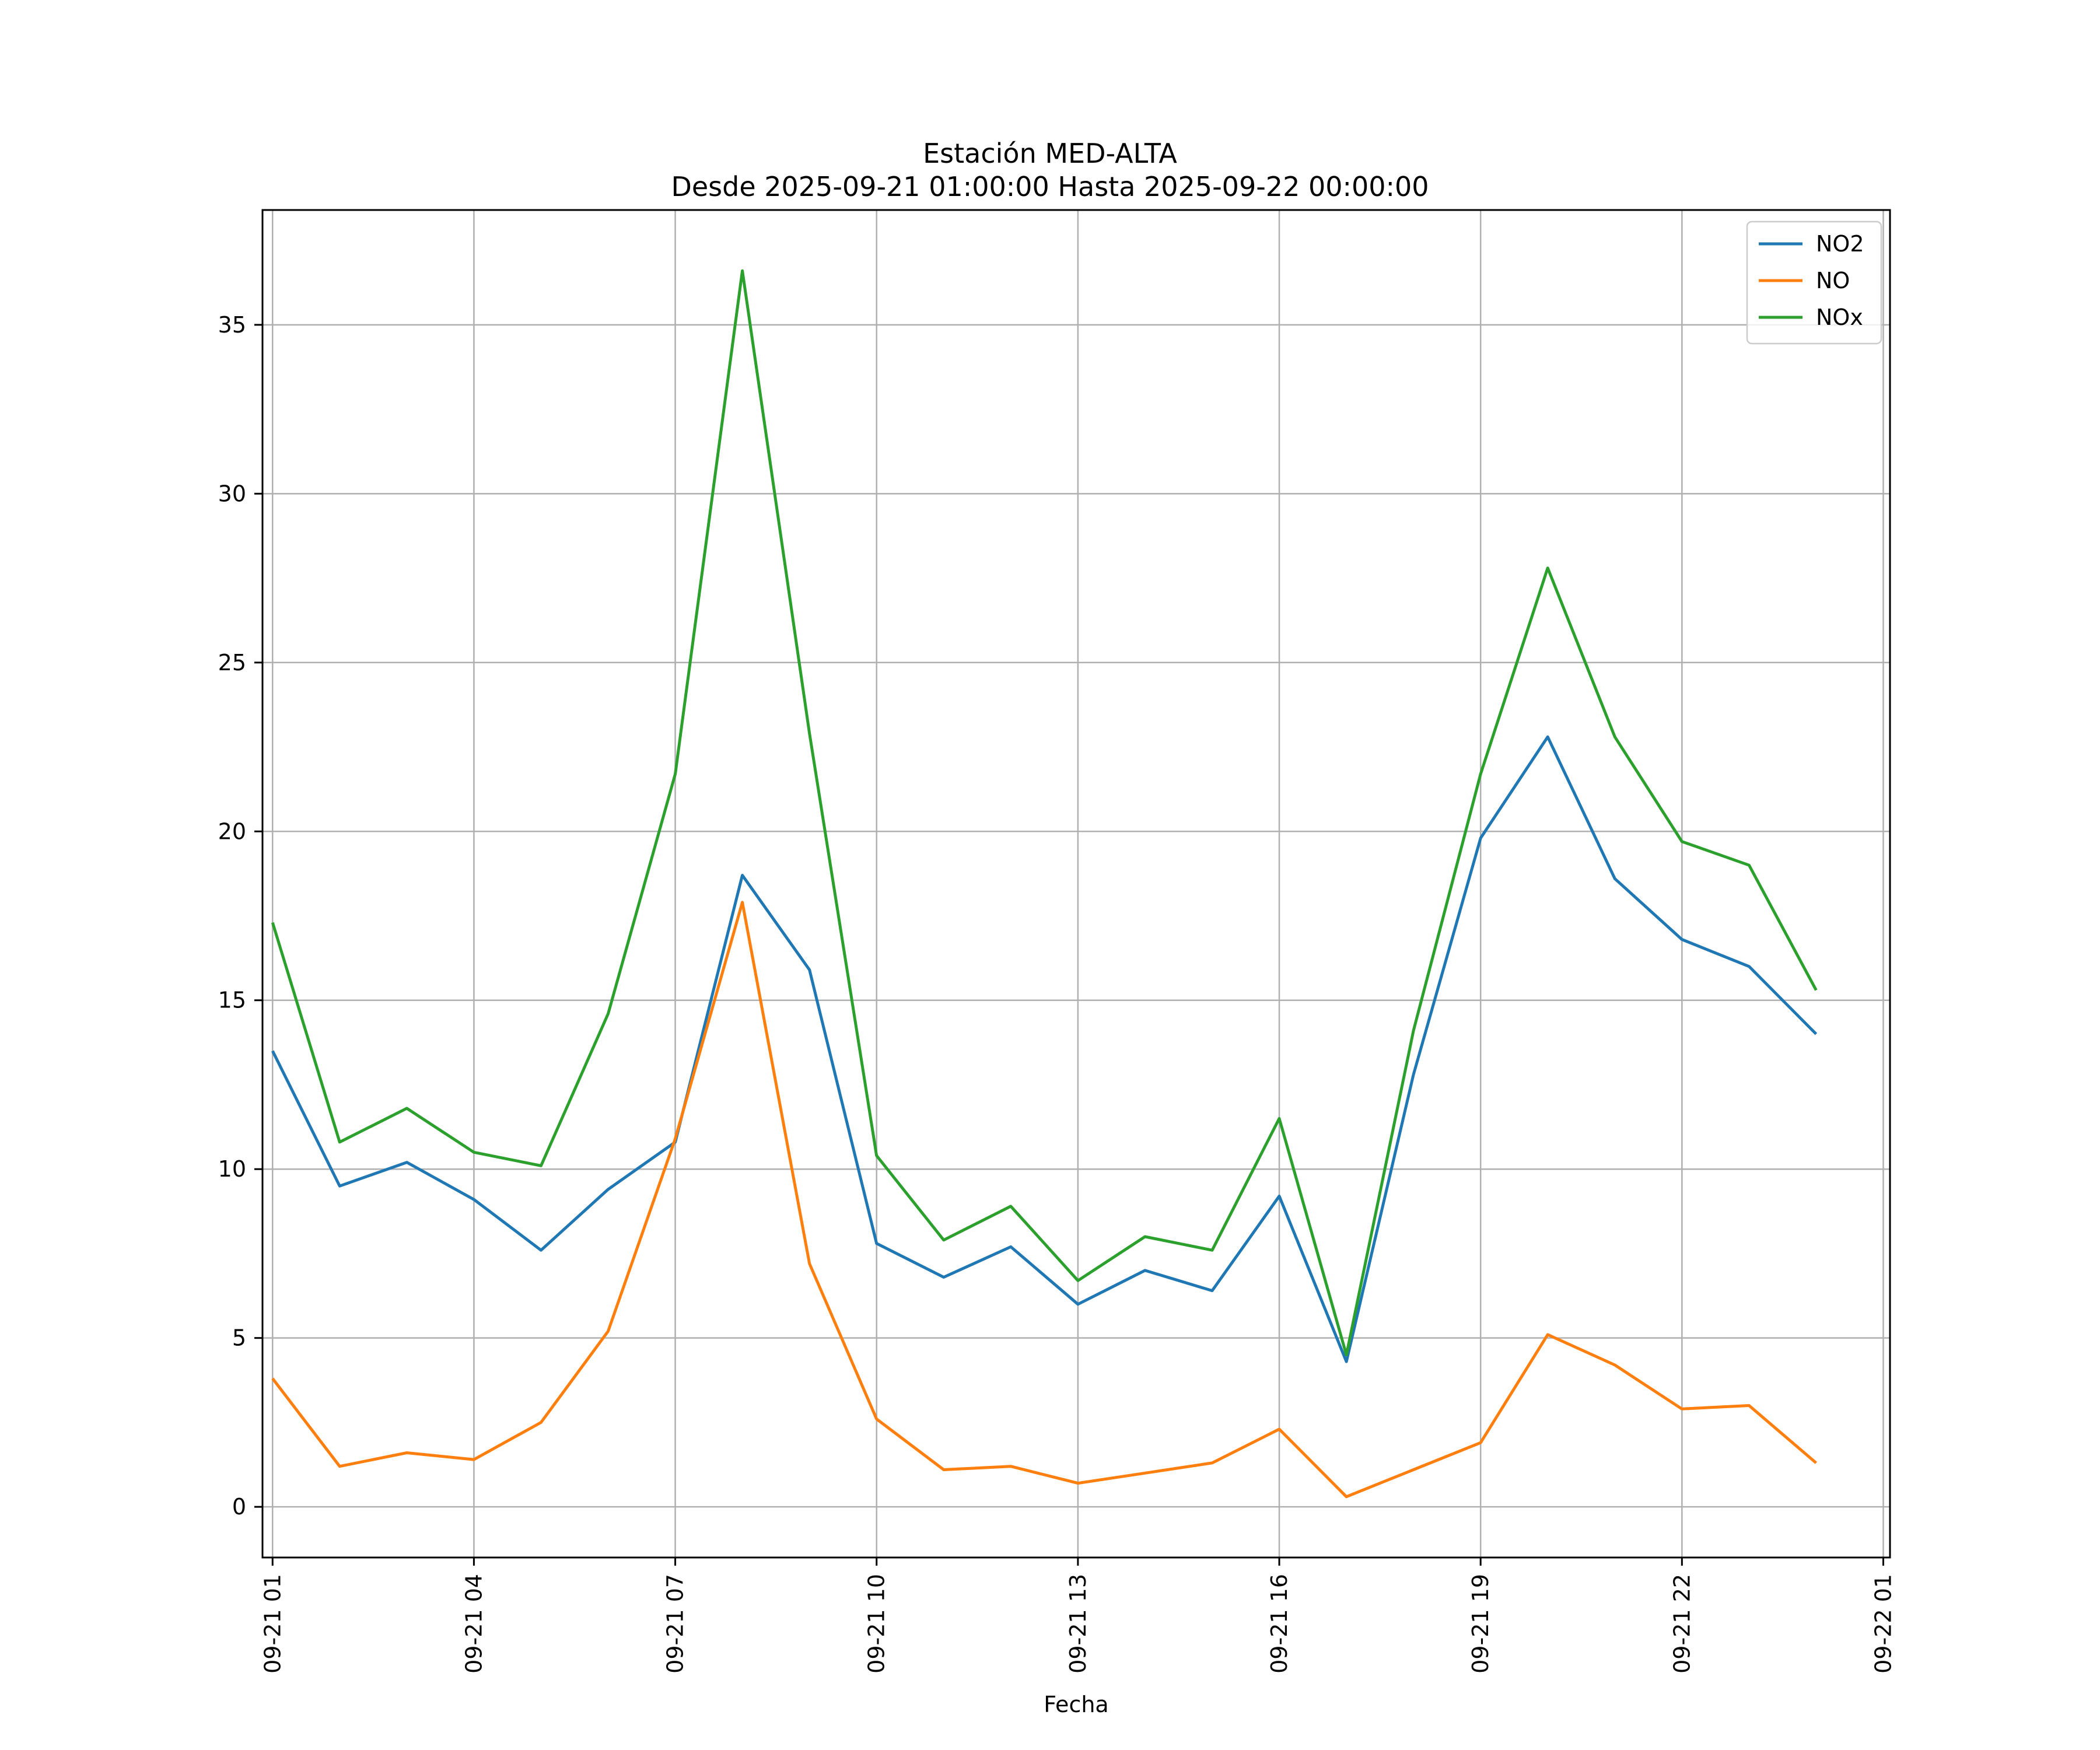 Image resolution: width=2100 pixels, height=1750 pixels. Describe the element at coordinates (675, 1624) in the screenshot. I see `x-tick-label: 09-21 07` at that location.